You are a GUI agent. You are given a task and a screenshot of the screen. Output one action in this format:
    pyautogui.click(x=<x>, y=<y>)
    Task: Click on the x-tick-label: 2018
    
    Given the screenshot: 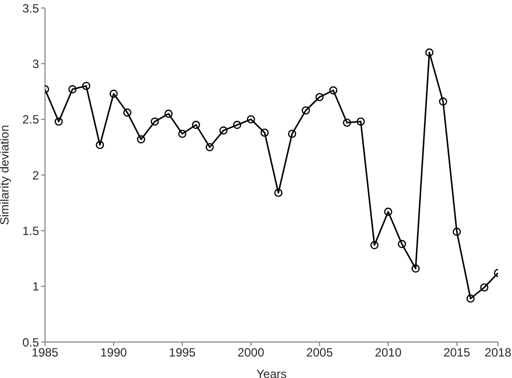 What is the action you would take?
    pyautogui.click(x=498, y=353)
    